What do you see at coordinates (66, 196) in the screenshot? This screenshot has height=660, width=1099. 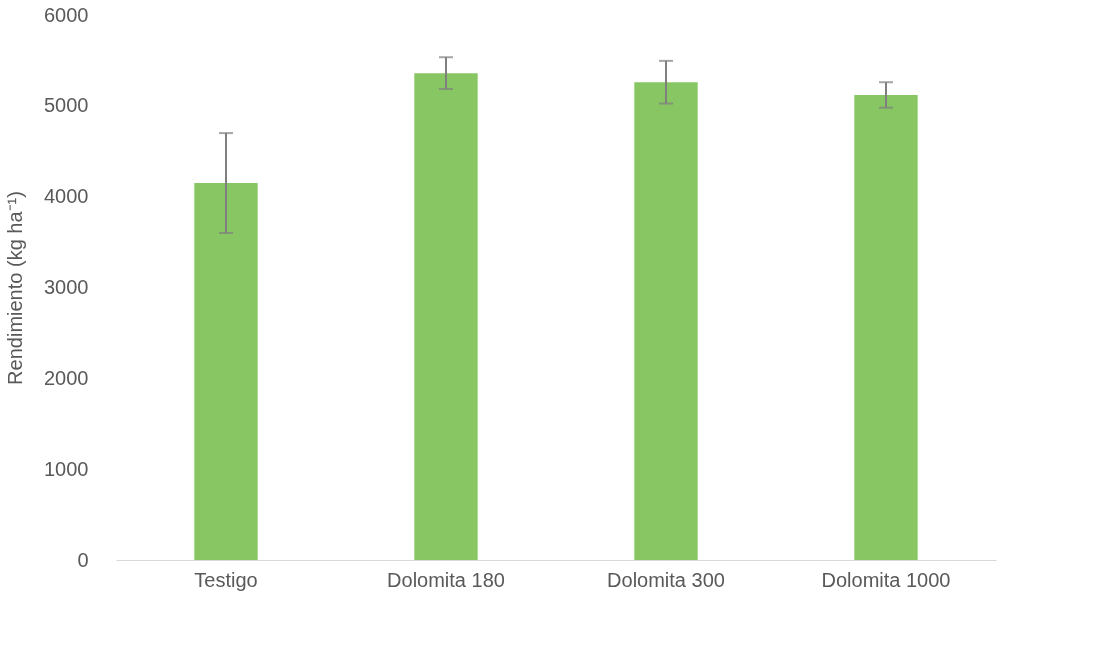 I see `y-tick-label: 4000` at bounding box center [66, 196].